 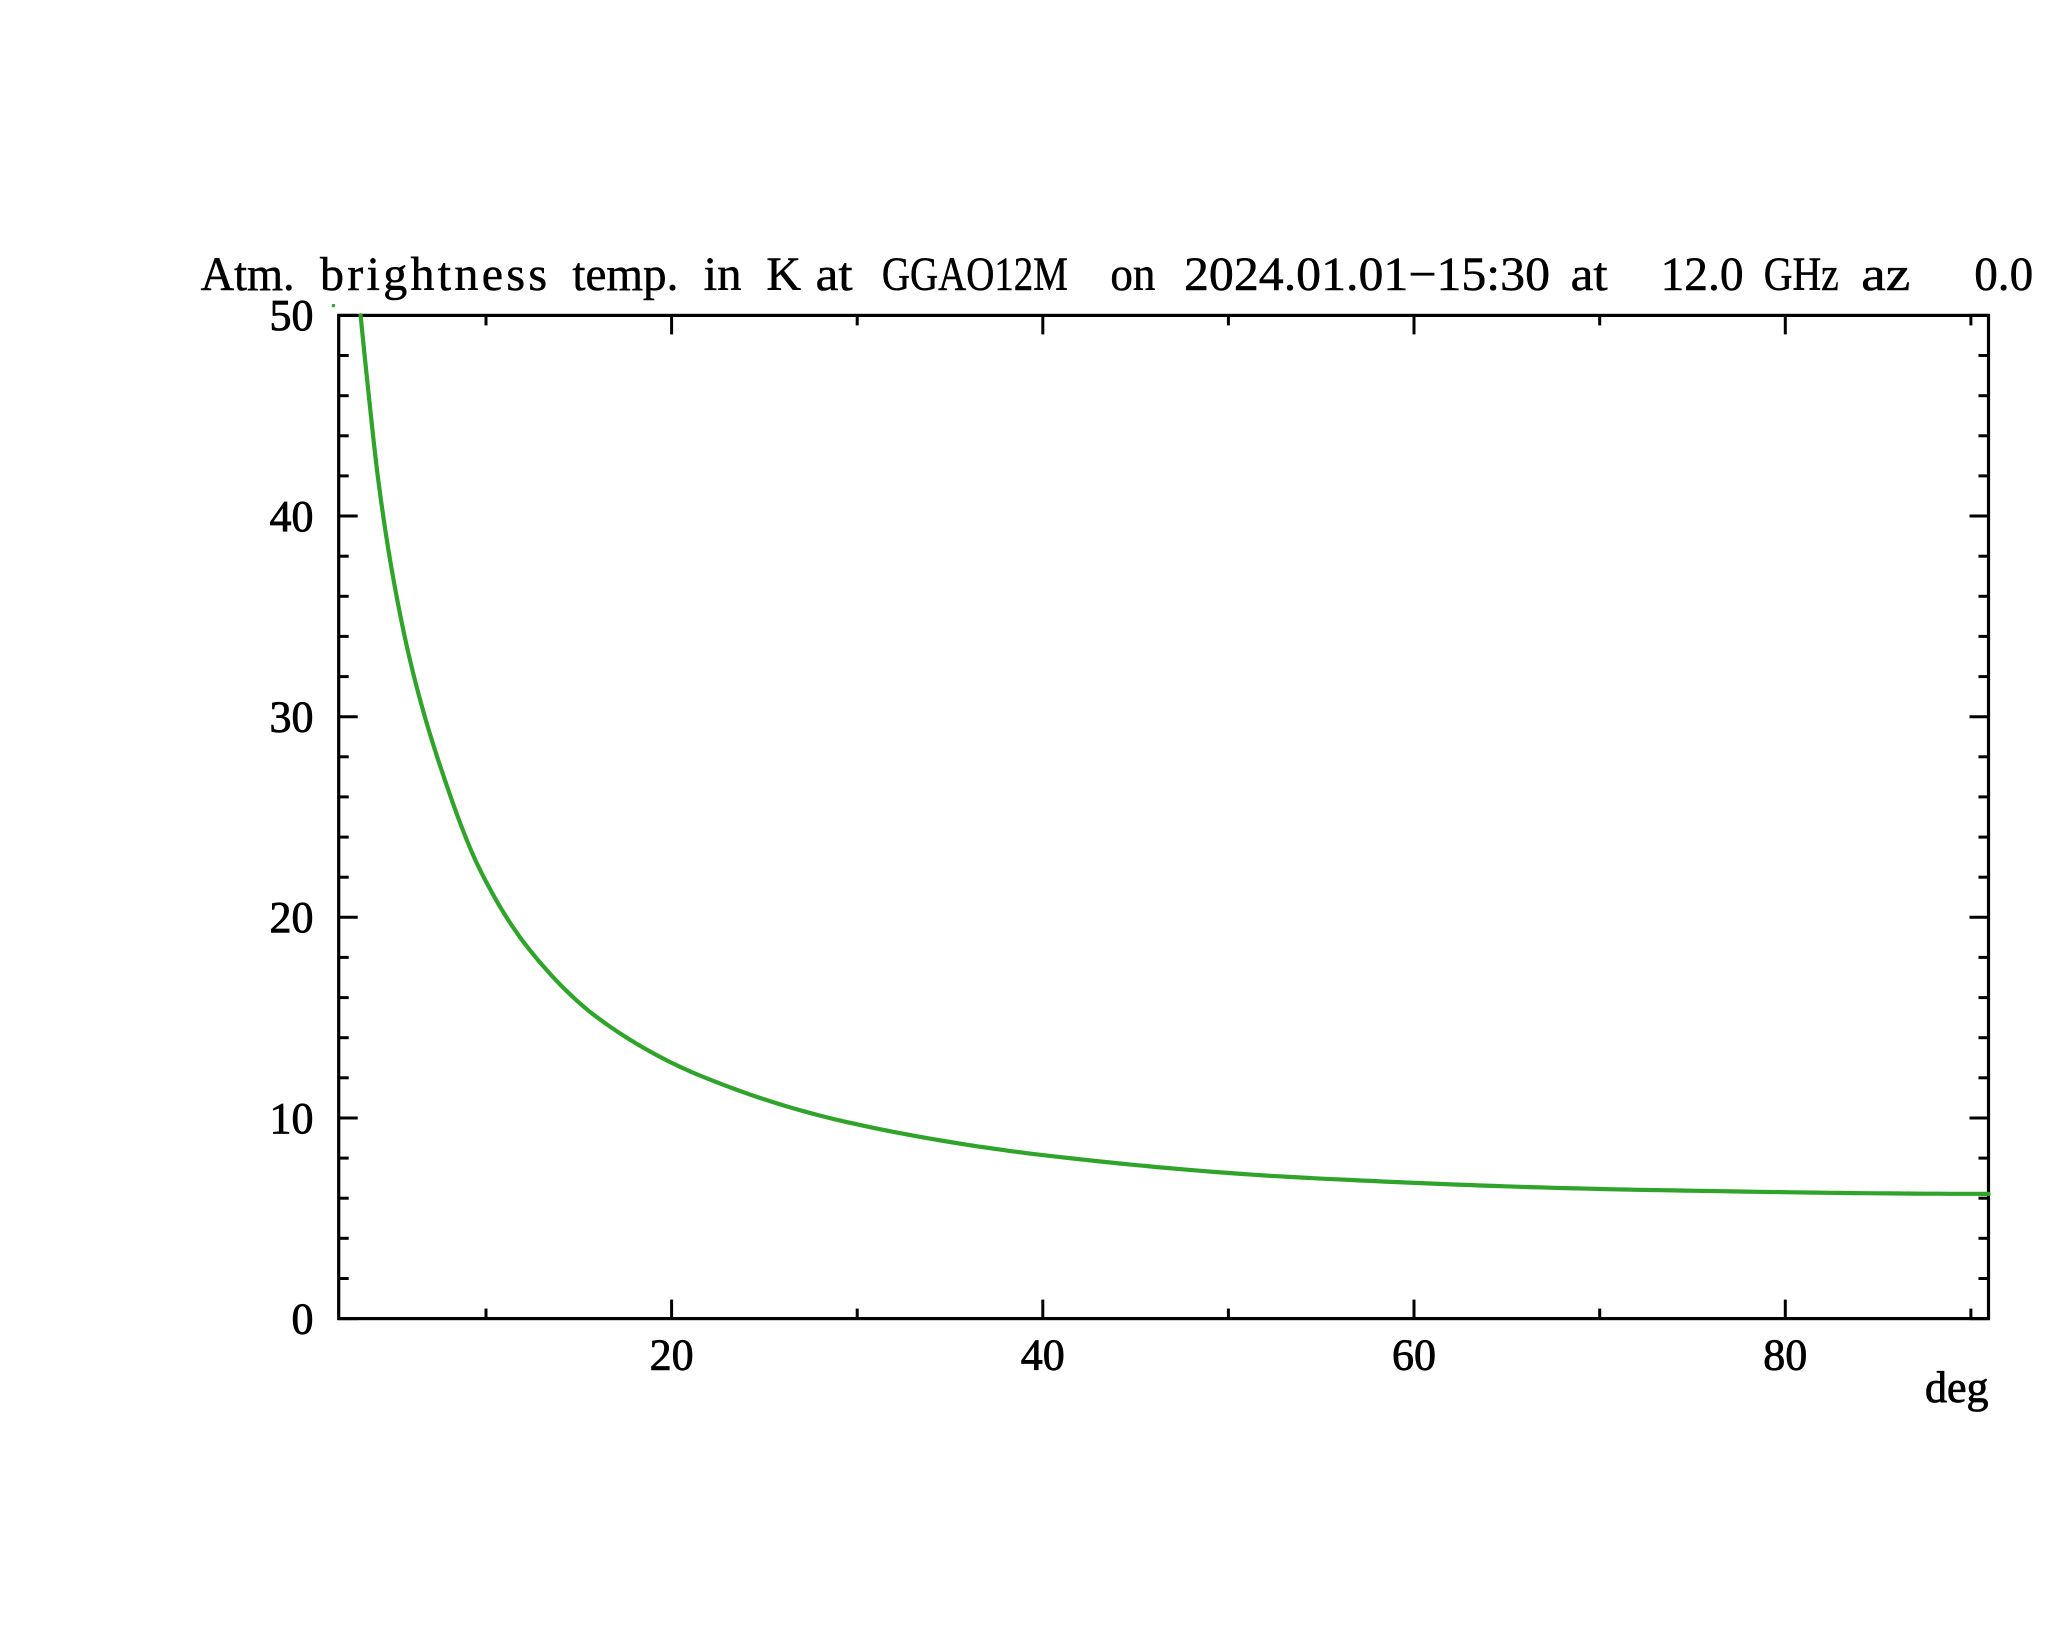 I want to click on svg-text: brightness, so click(x=433, y=274).